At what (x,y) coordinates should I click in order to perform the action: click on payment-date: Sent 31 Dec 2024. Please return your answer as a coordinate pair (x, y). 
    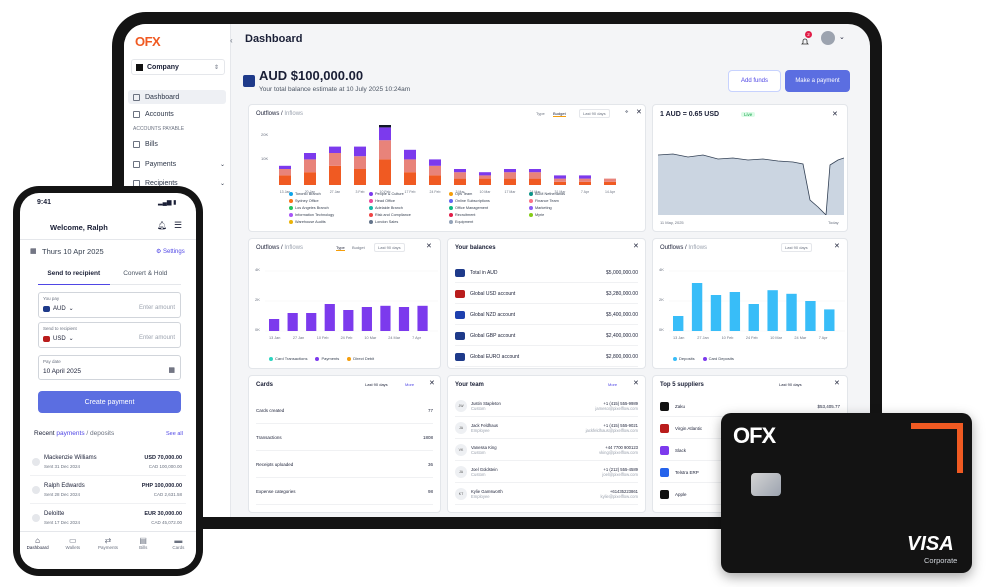
    Looking at the image, I should click on (62, 466).